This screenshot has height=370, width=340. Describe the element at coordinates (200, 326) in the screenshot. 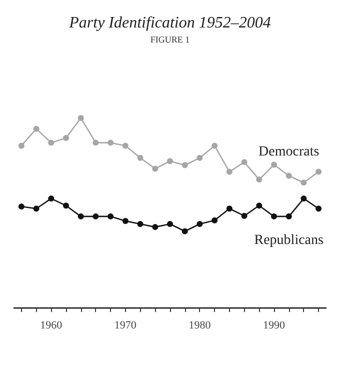

I see `x-tick-label: 1980` at that location.